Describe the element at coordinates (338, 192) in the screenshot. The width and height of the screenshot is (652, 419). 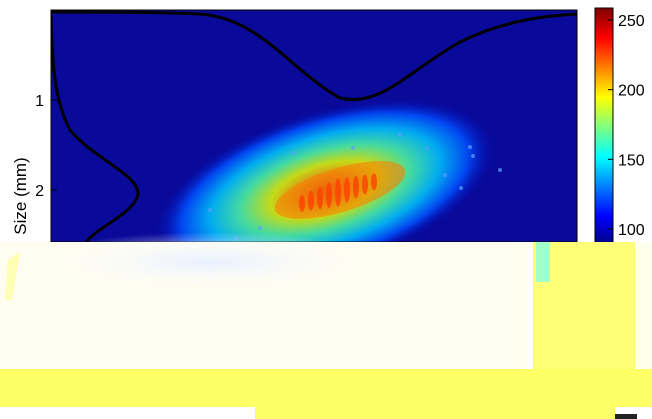
I see `fringe-pattern` at that location.